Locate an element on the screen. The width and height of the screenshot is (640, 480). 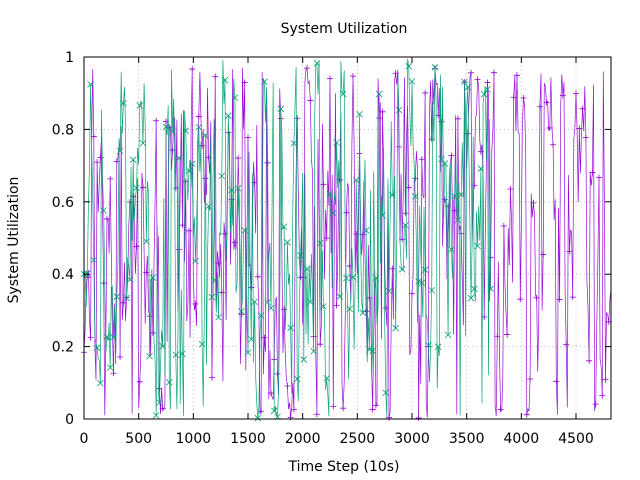
x-tick-label: 0 is located at coordinates (84, 439).